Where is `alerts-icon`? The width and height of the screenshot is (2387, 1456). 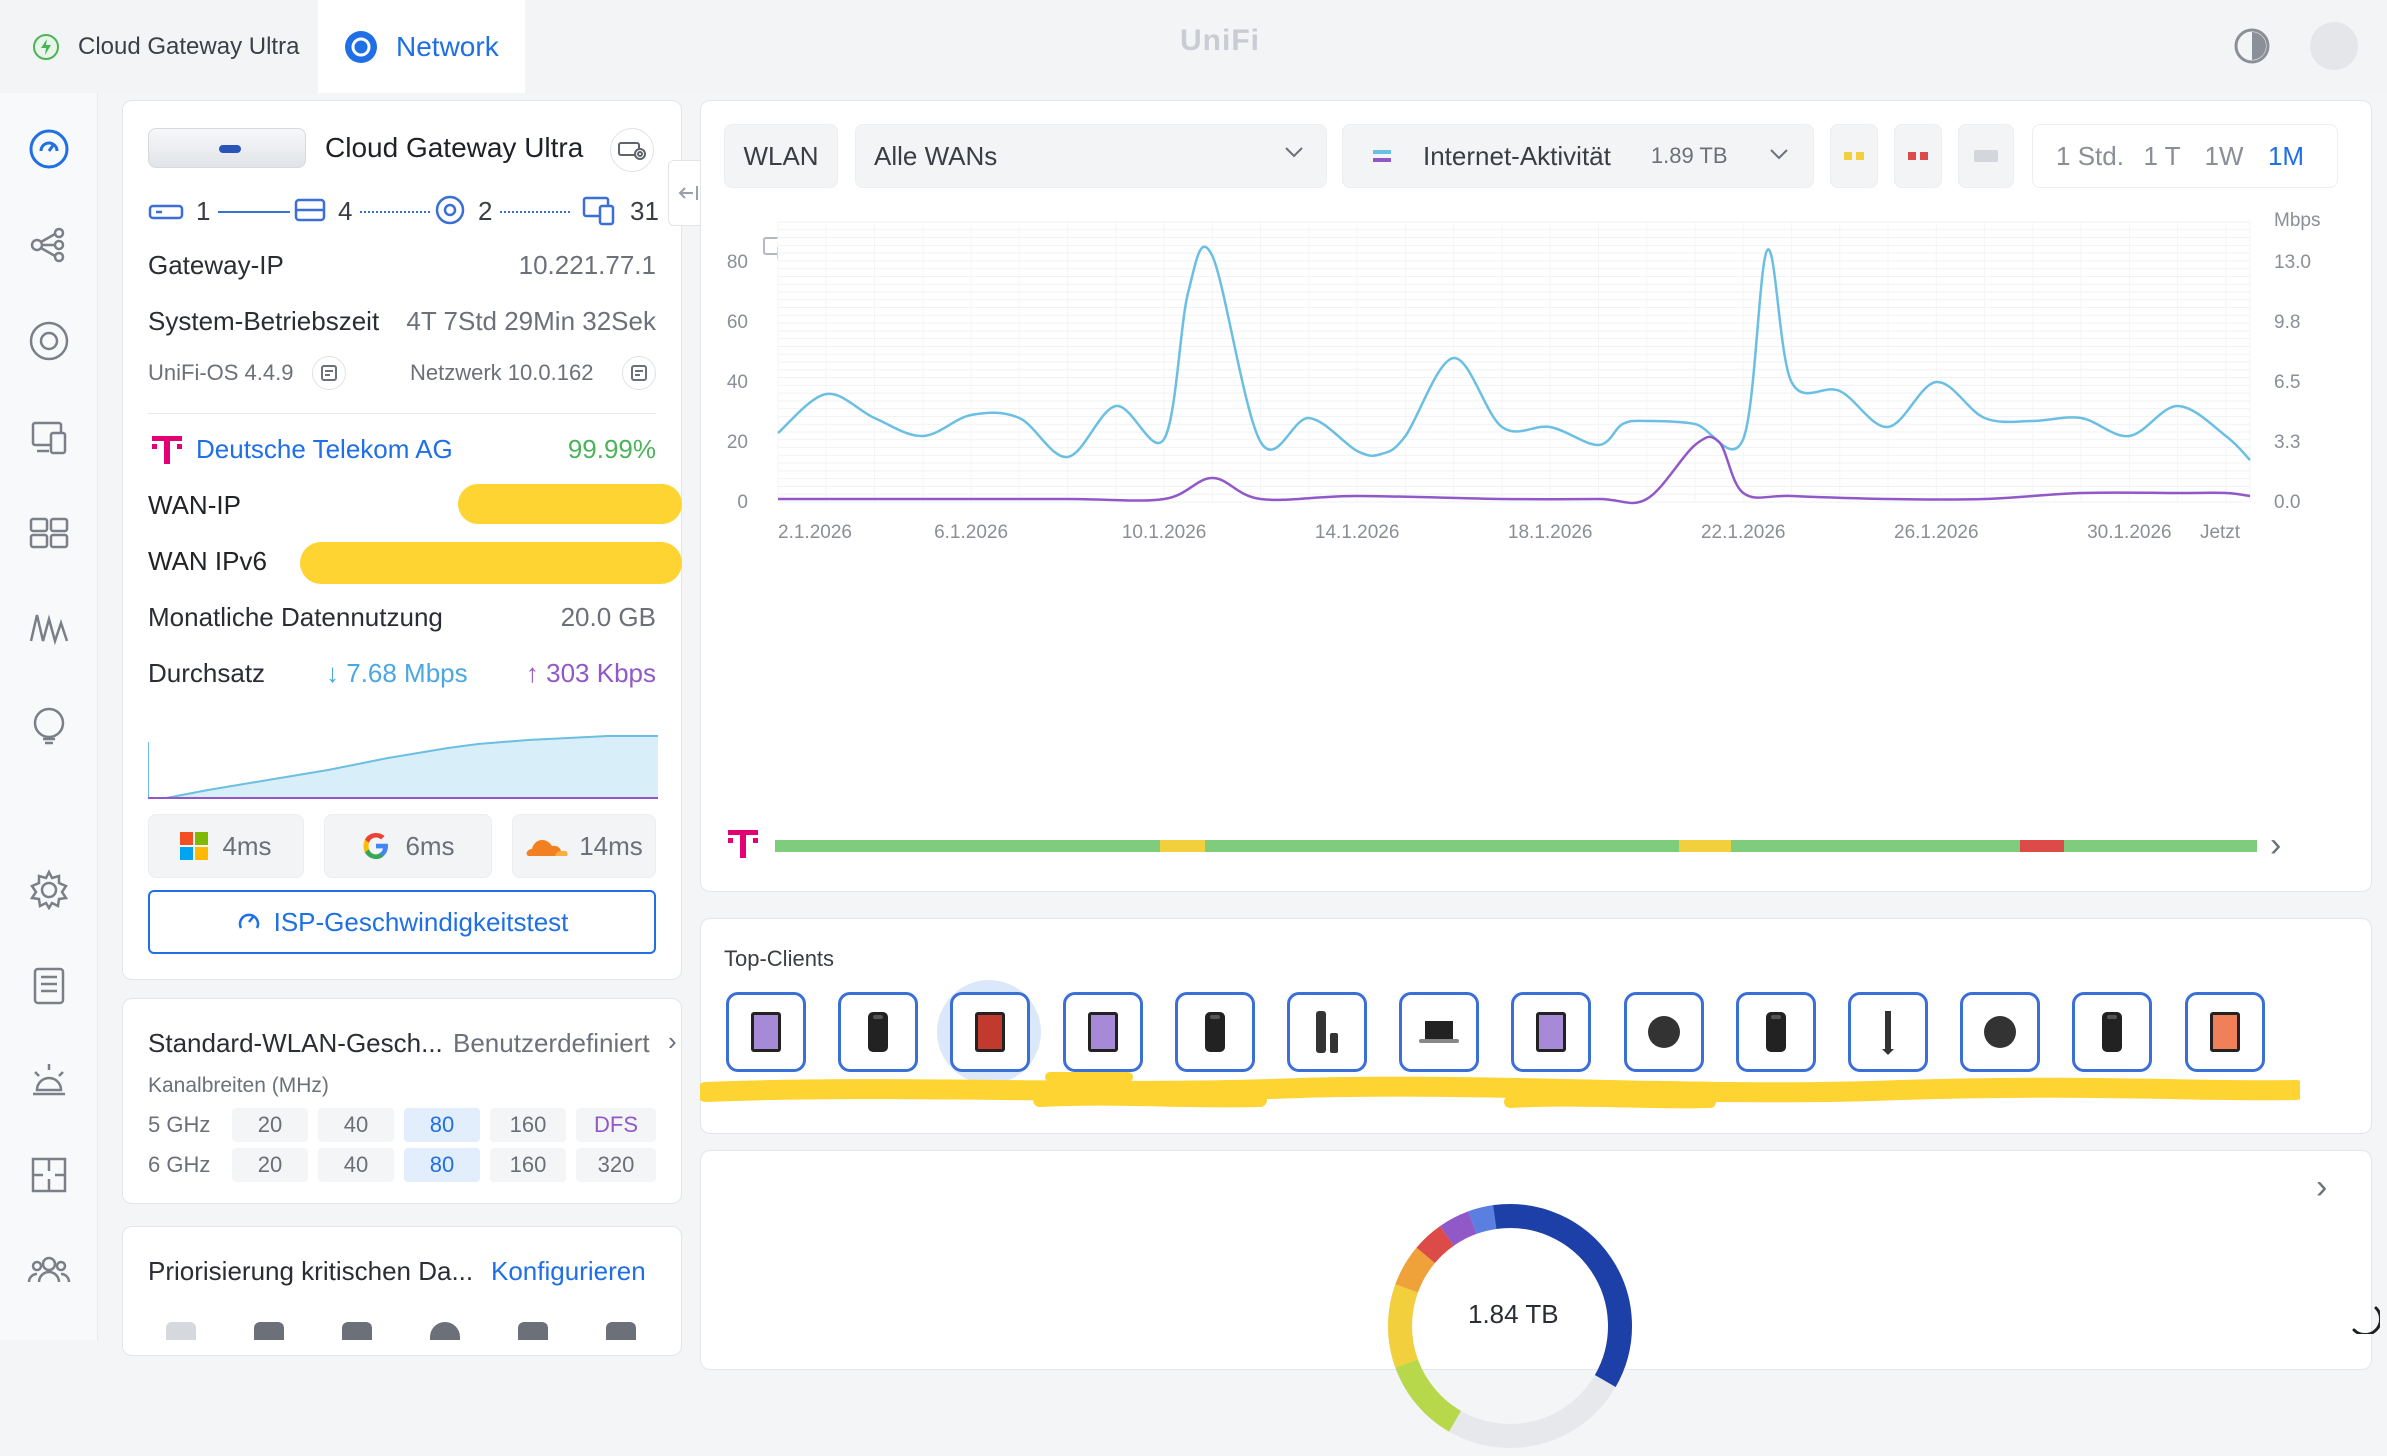 alerts-icon is located at coordinates (49, 725).